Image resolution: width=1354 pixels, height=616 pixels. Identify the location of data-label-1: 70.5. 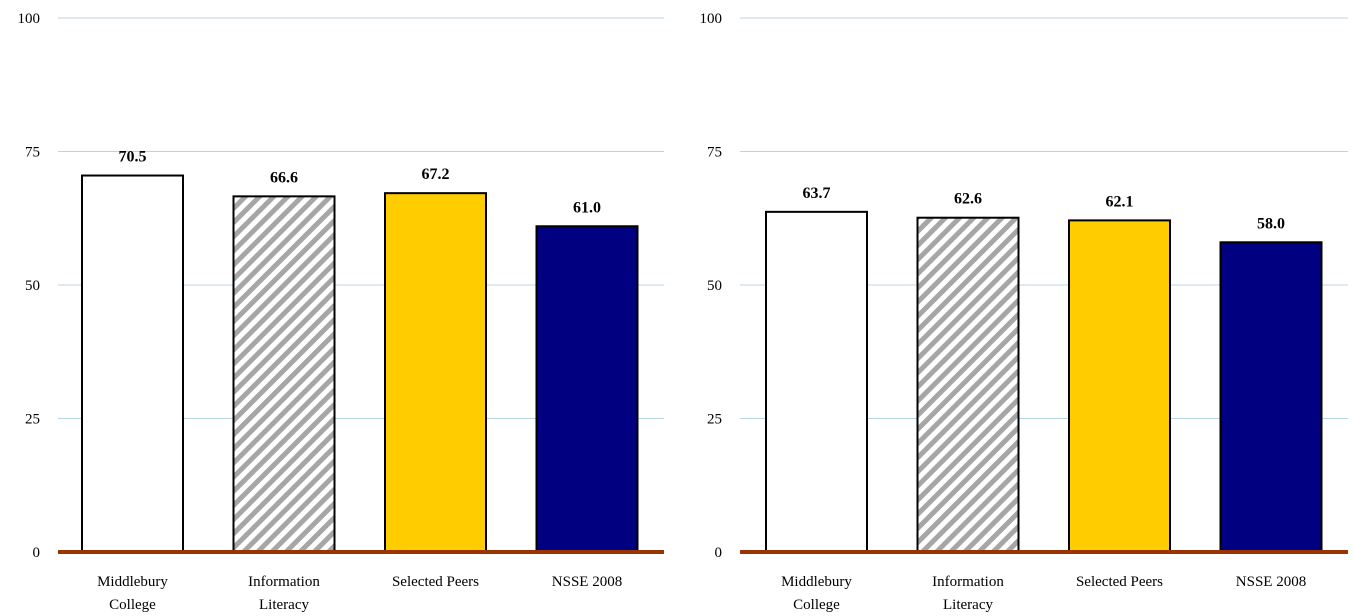
(133, 157).